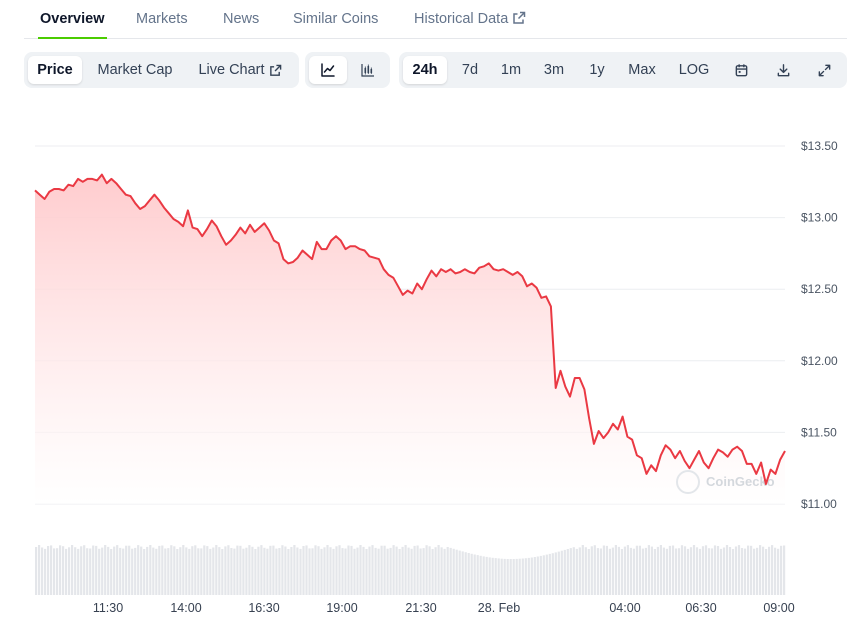 The width and height of the screenshot is (847, 626). Describe the element at coordinates (328, 70) in the screenshot. I see `line-chart-button` at that location.